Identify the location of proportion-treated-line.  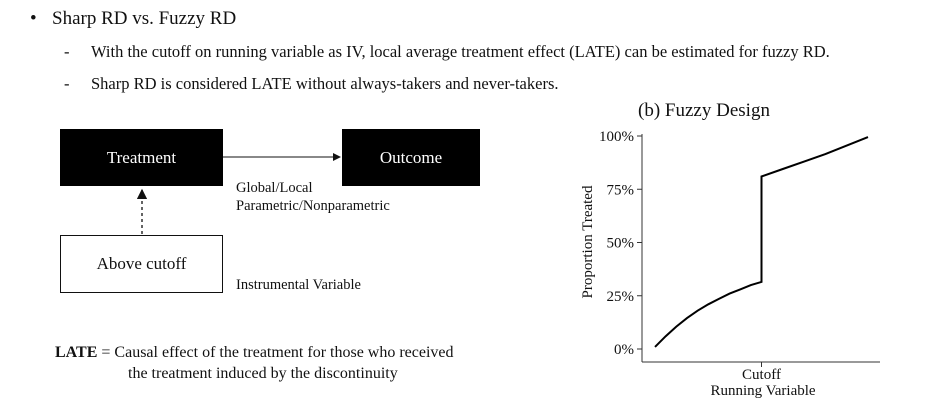
(761, 242).